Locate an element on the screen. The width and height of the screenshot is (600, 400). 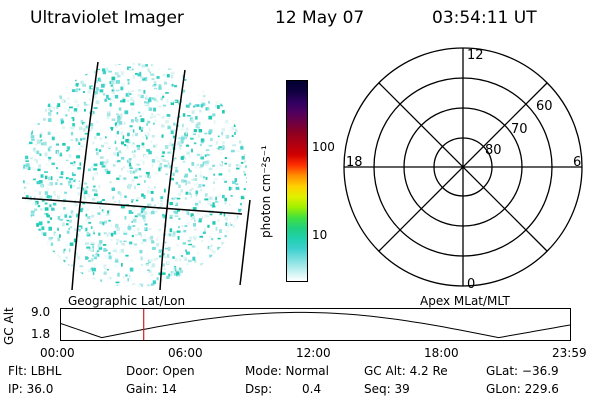
altitude-timeline is located at coordinates (315, 324).